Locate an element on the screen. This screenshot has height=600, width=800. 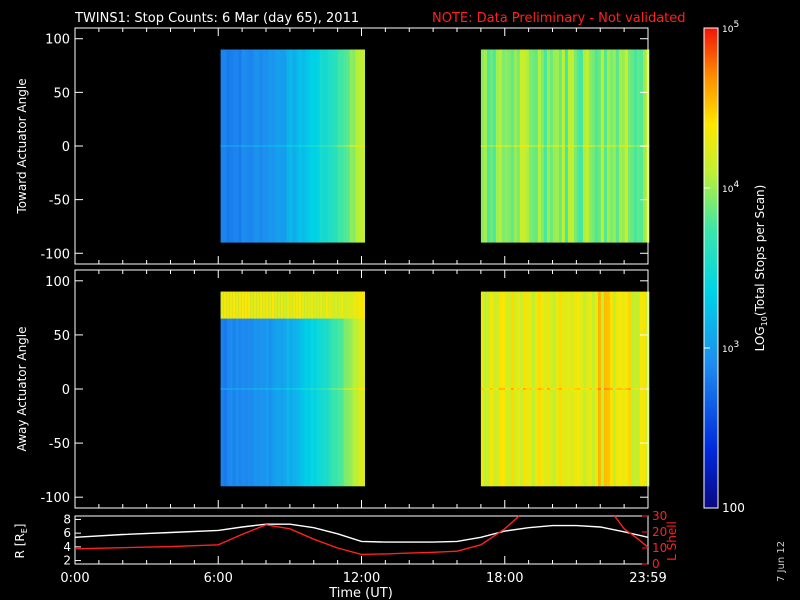
colorbar-tick-label: 104 is located at coordinates (730, 187).